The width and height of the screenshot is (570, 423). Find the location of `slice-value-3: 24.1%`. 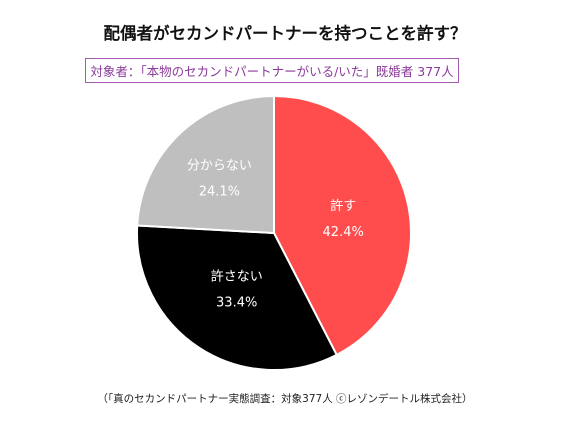

slice-value-3: 24.1% is located at coordinates (219, 191).